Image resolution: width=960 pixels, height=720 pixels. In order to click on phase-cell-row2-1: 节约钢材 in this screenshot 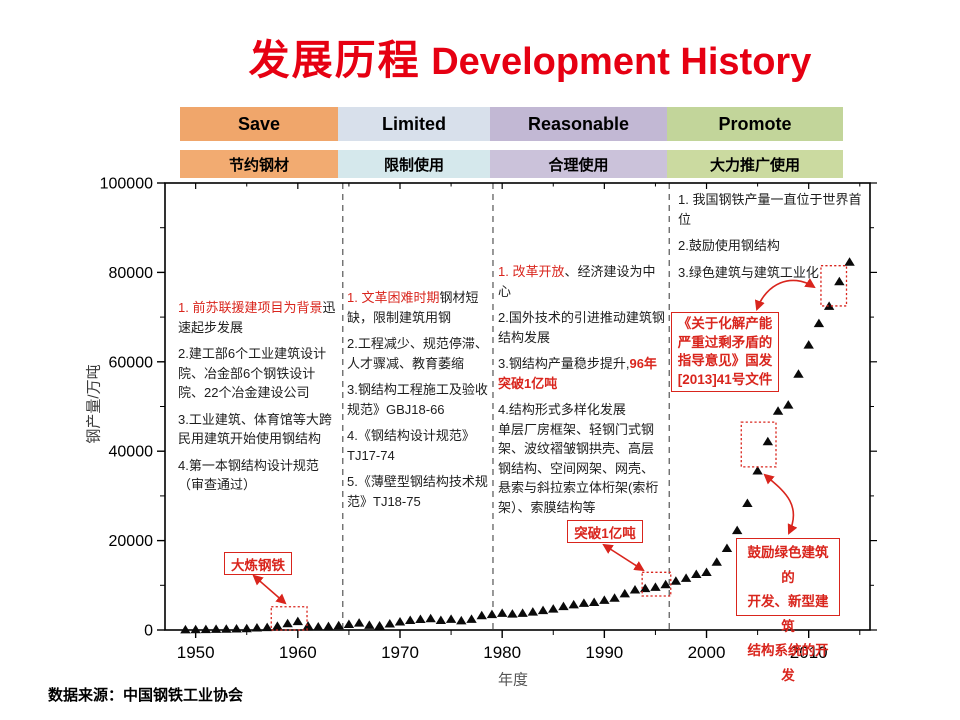, I will do `click(259, 164)`.